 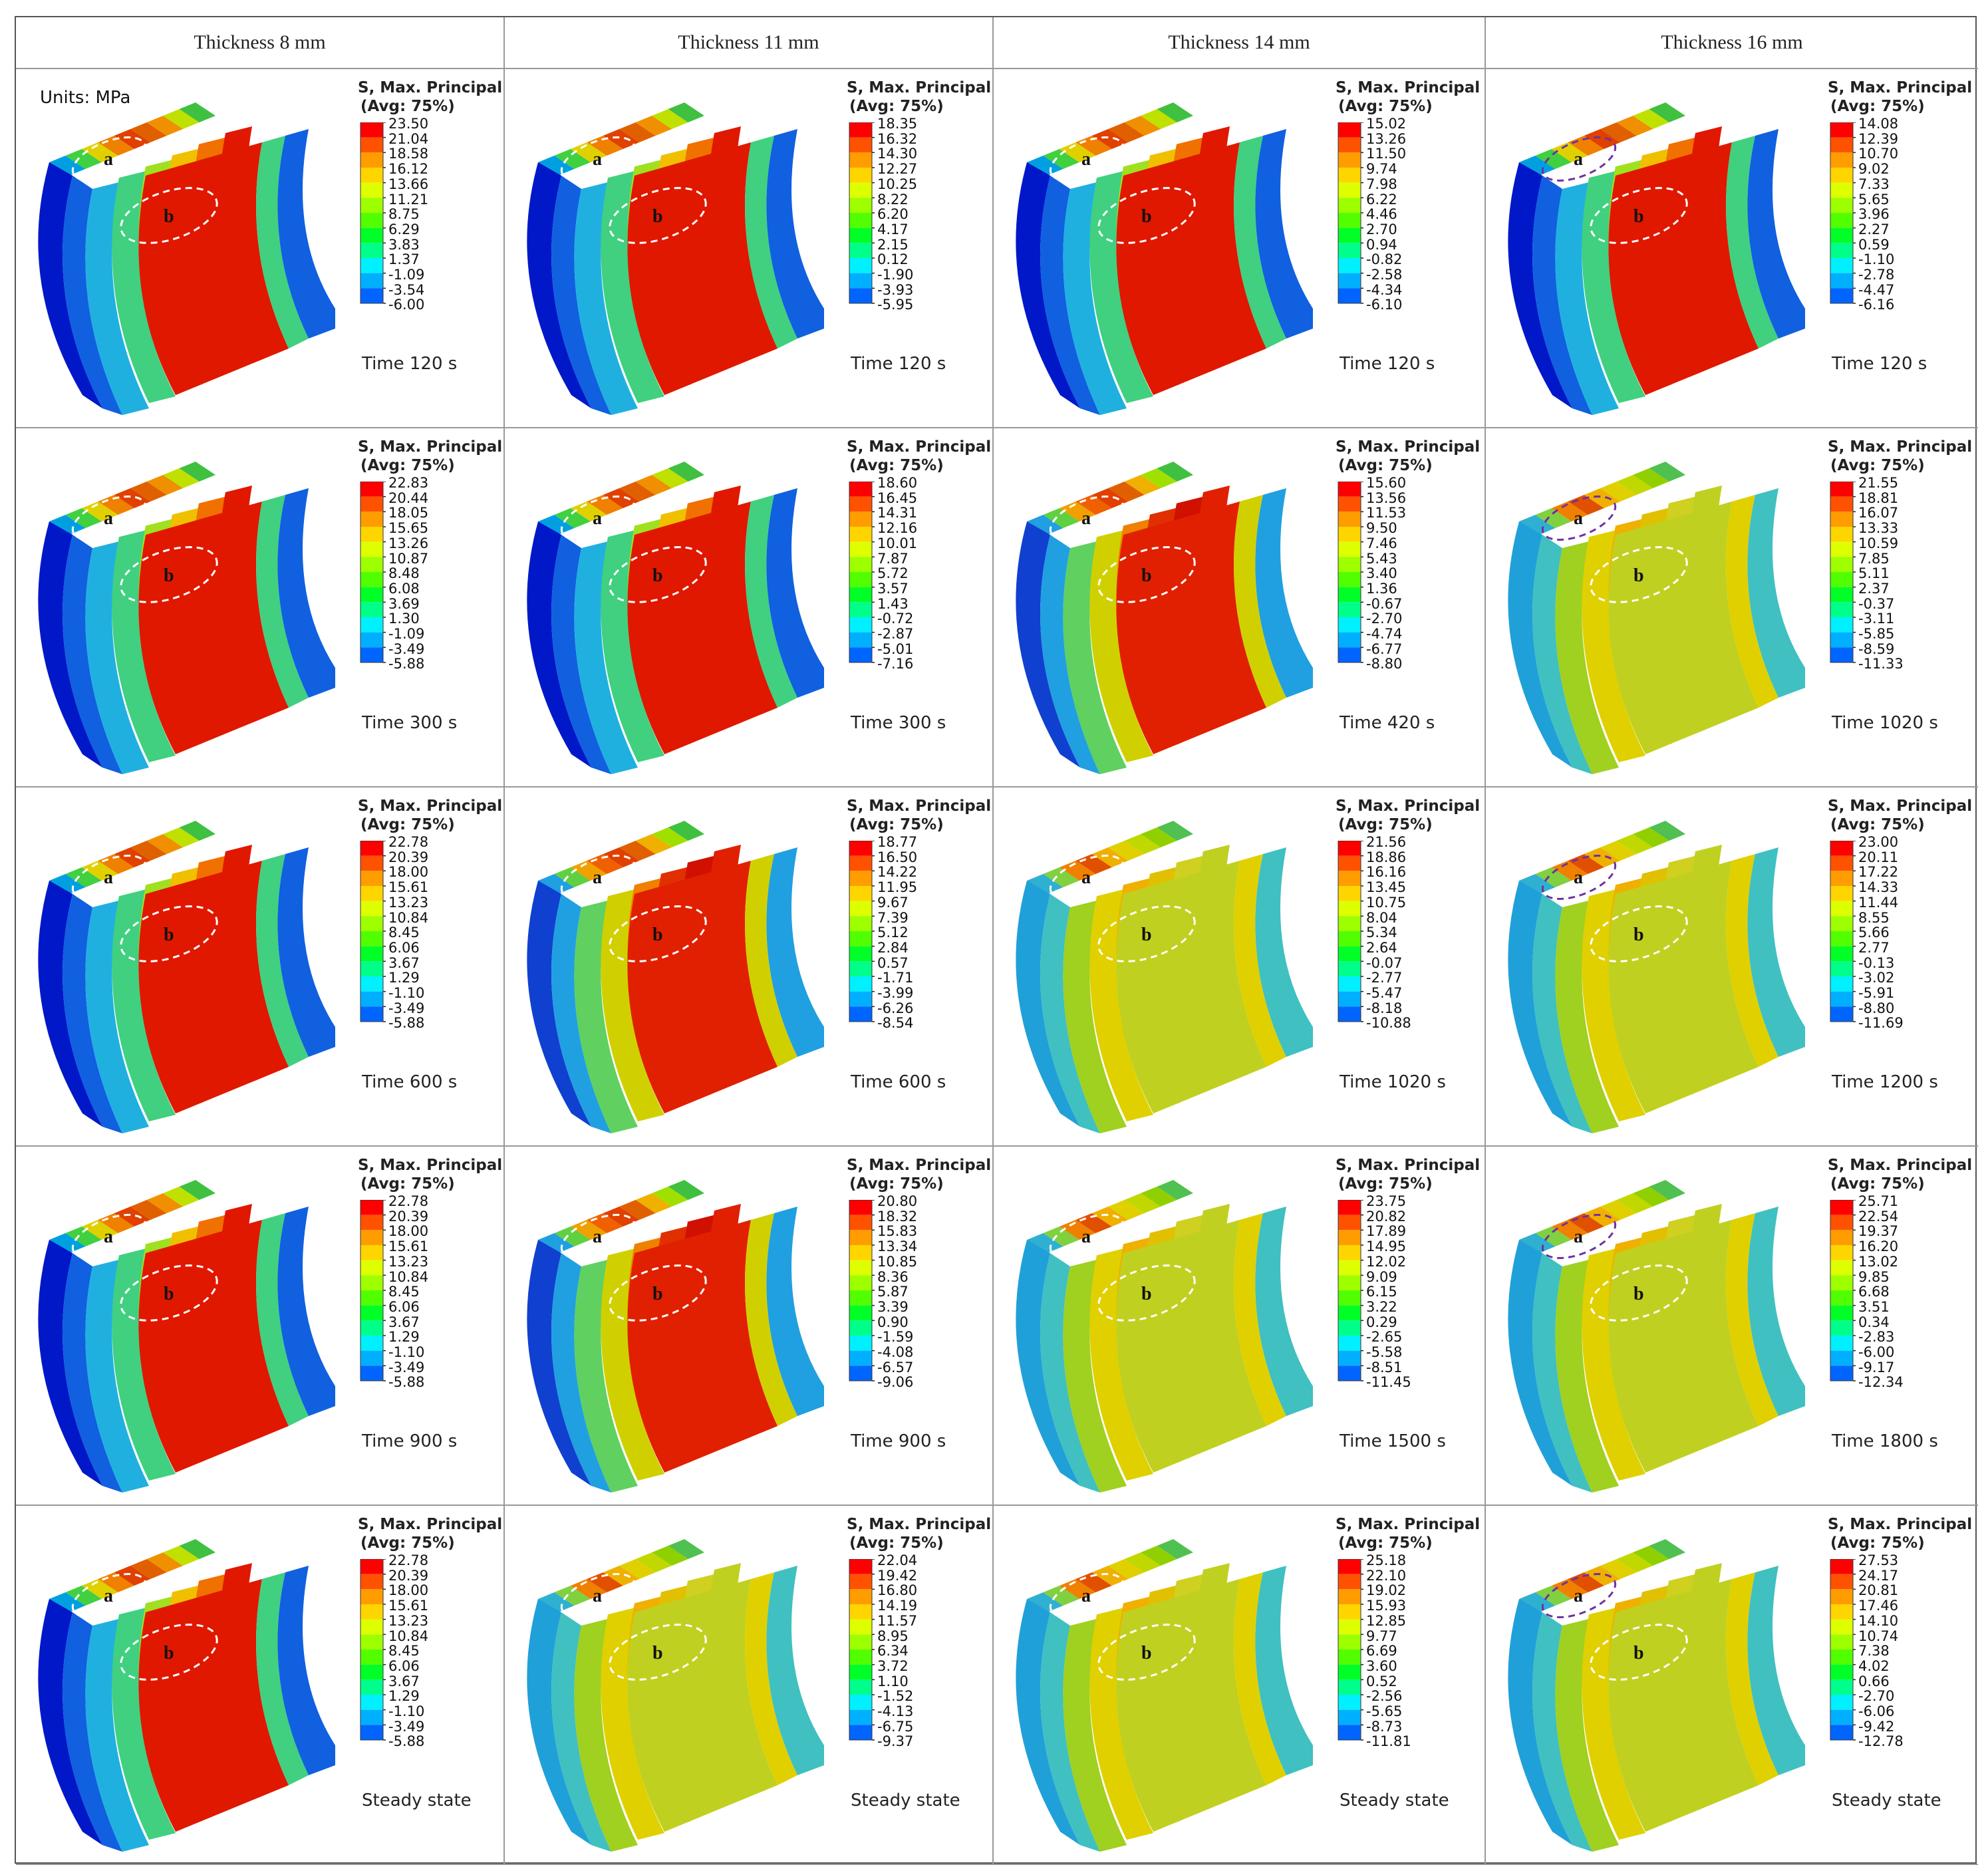 What do you see at coordinates (895, 993) in the screenshot?
I see `legend-value: -3.99` at bounding box center [895, 993].